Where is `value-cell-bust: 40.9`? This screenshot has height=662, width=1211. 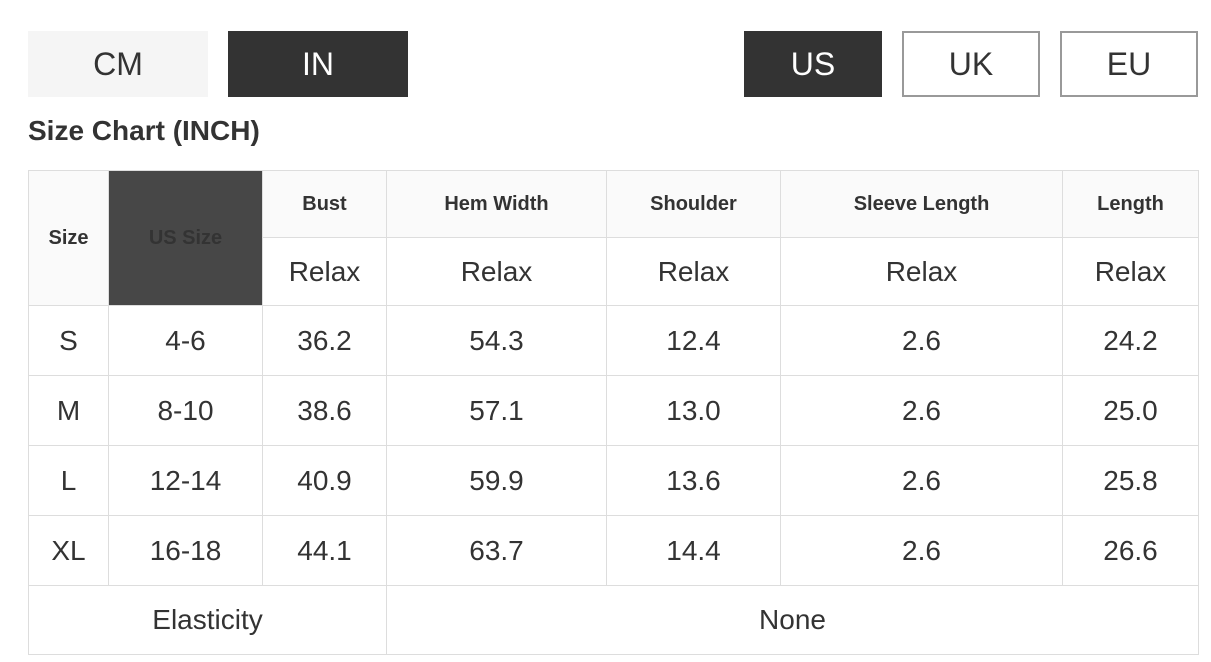 value-cell-bust: 40.9 is located at coordinates (324, 480).